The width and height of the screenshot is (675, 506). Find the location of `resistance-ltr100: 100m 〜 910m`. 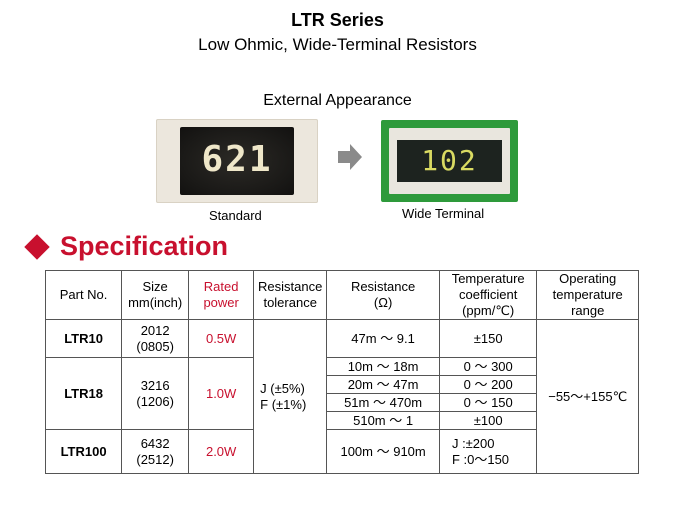

resistance-ltr100: 100m 〜 910m is located at coordinates (383, 451).